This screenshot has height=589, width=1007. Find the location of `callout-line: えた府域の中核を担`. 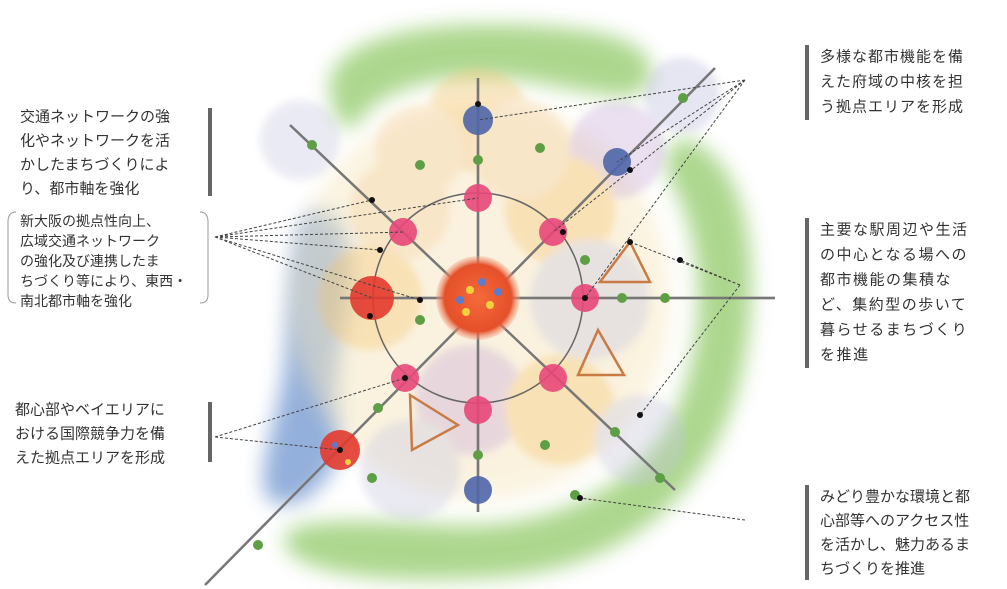

callout-line: えた府域の中核を担 is located at coordinates (892, 82).